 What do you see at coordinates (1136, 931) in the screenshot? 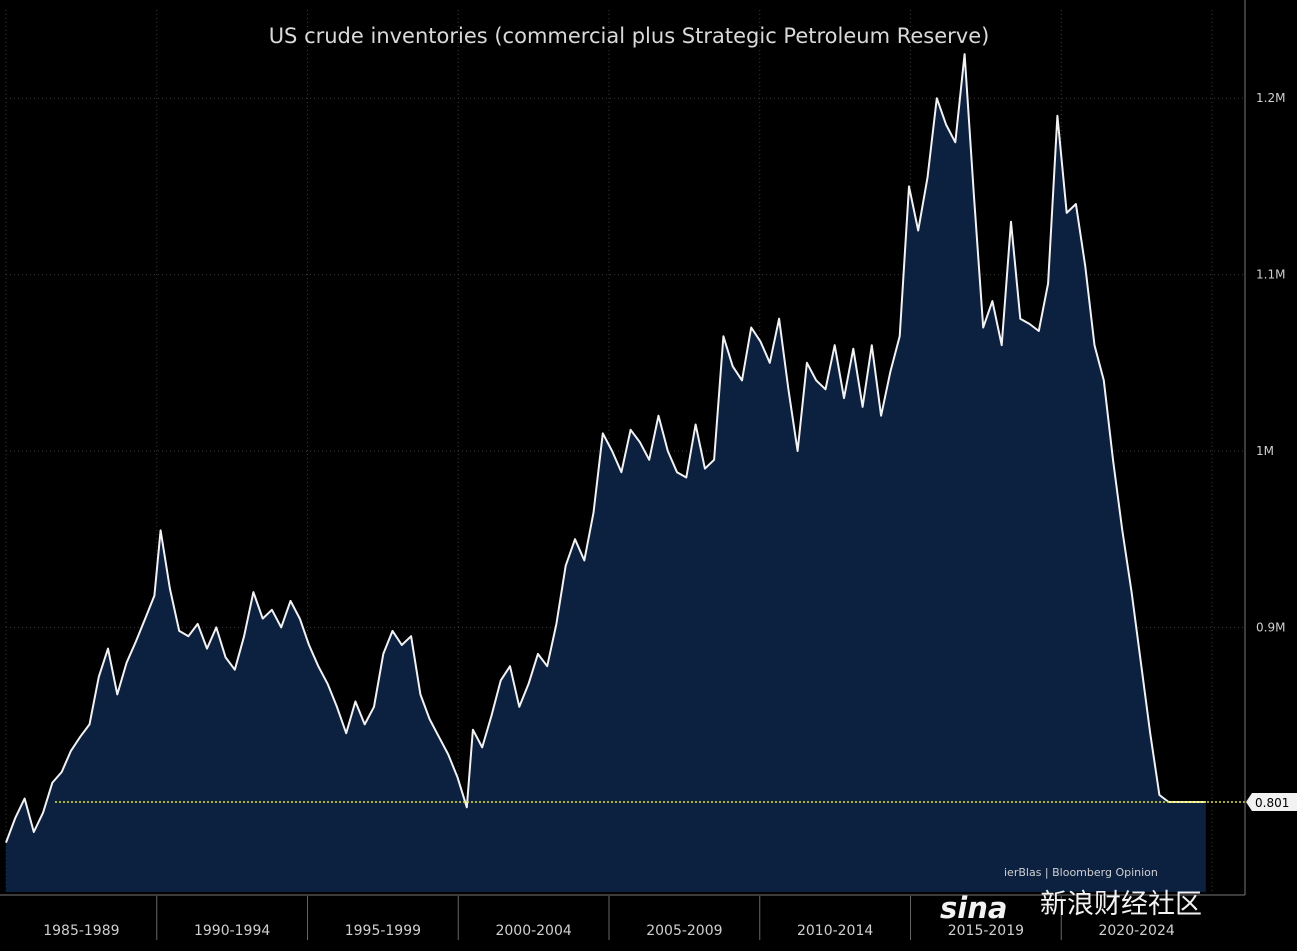
I see `x-tick-label: 2020-2024` at bounding box center [1136, 931].